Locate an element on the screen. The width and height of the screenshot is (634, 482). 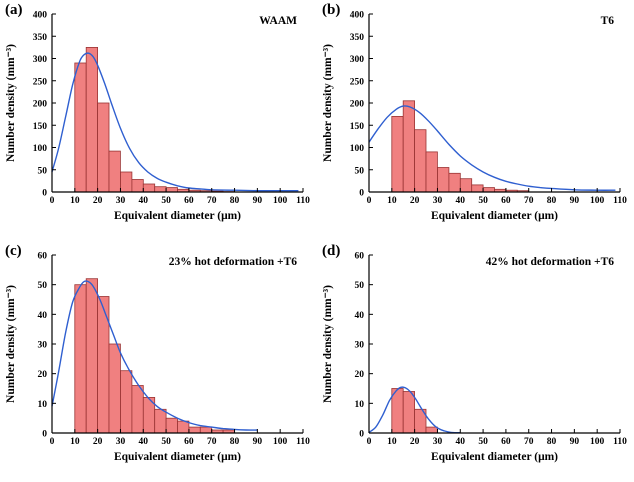
panel-d-title: 42% hot deformation +T6 is located at coordinates (549, 262).